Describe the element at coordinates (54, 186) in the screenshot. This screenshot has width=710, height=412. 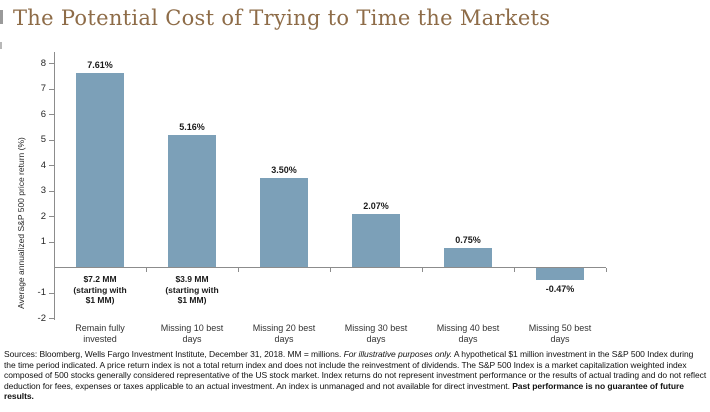
I see `y-axis-line` at that location.